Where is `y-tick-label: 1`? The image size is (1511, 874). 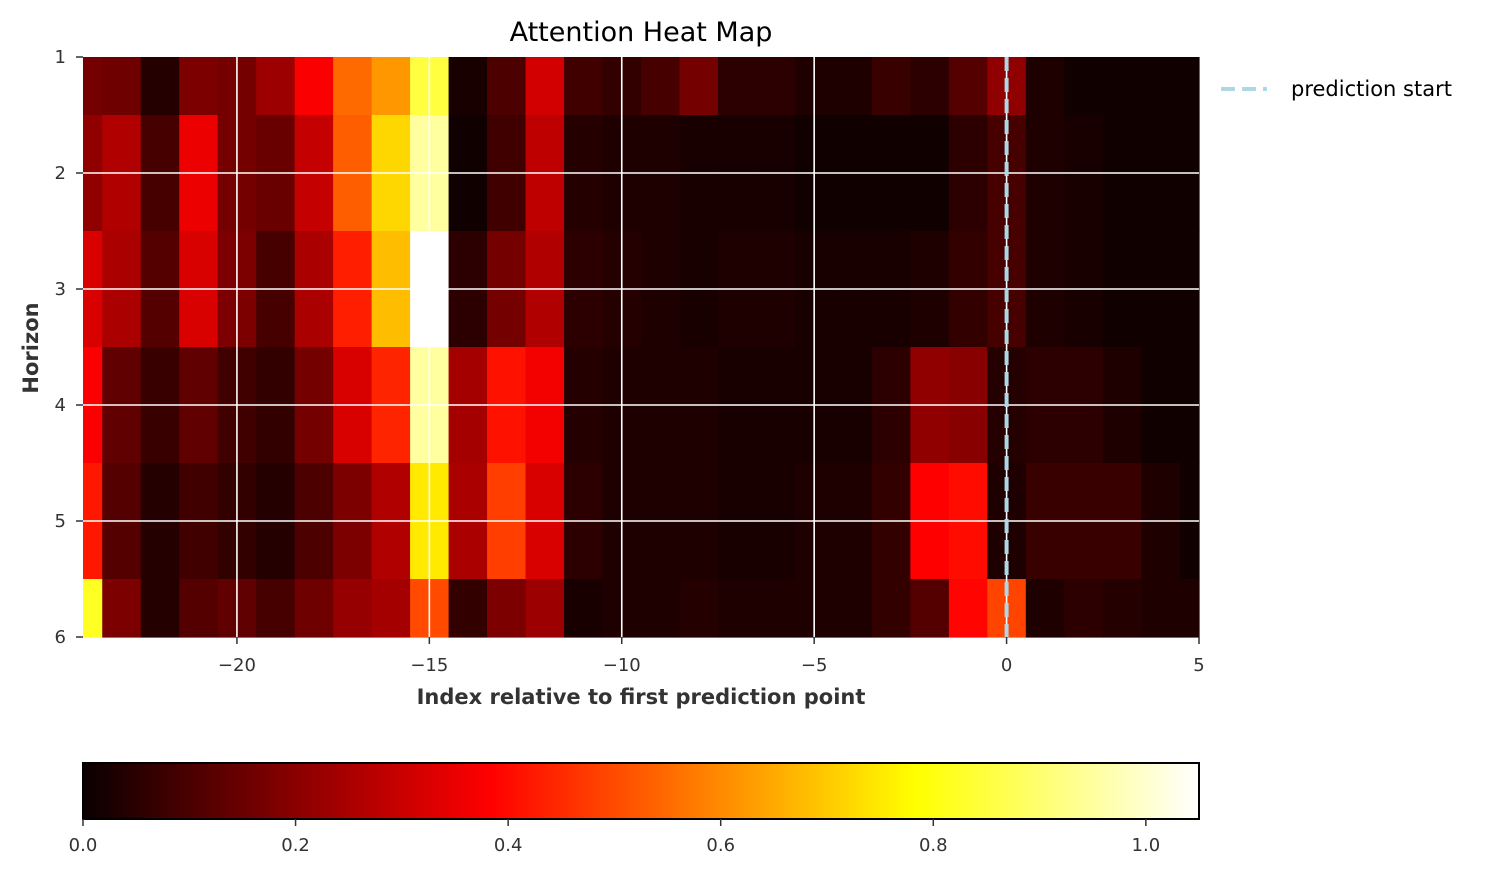
y-tick-label: 1 is located at coordinates (60, 57).